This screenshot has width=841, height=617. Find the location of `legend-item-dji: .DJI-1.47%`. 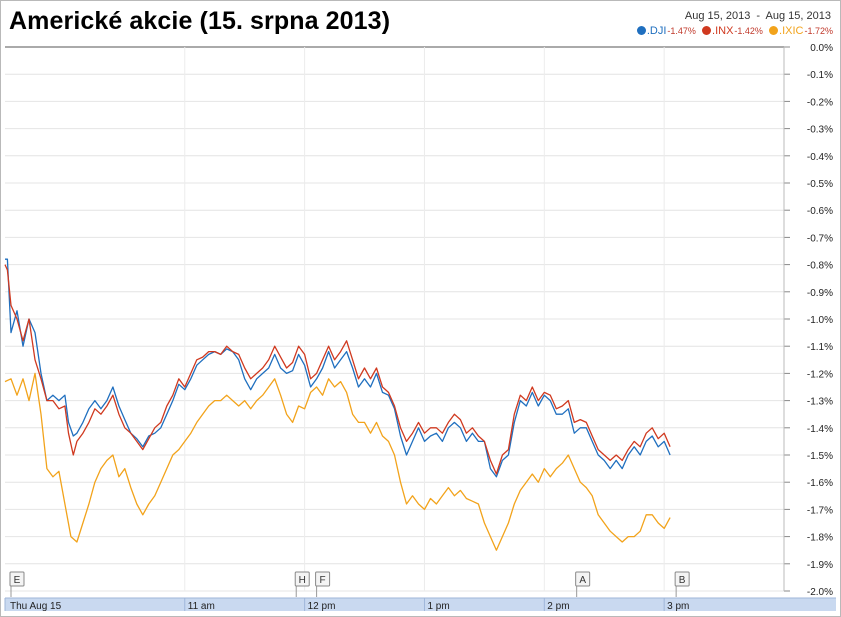

legend-item-dji: .DJI-1.47% is located at coordinates (666, 31).